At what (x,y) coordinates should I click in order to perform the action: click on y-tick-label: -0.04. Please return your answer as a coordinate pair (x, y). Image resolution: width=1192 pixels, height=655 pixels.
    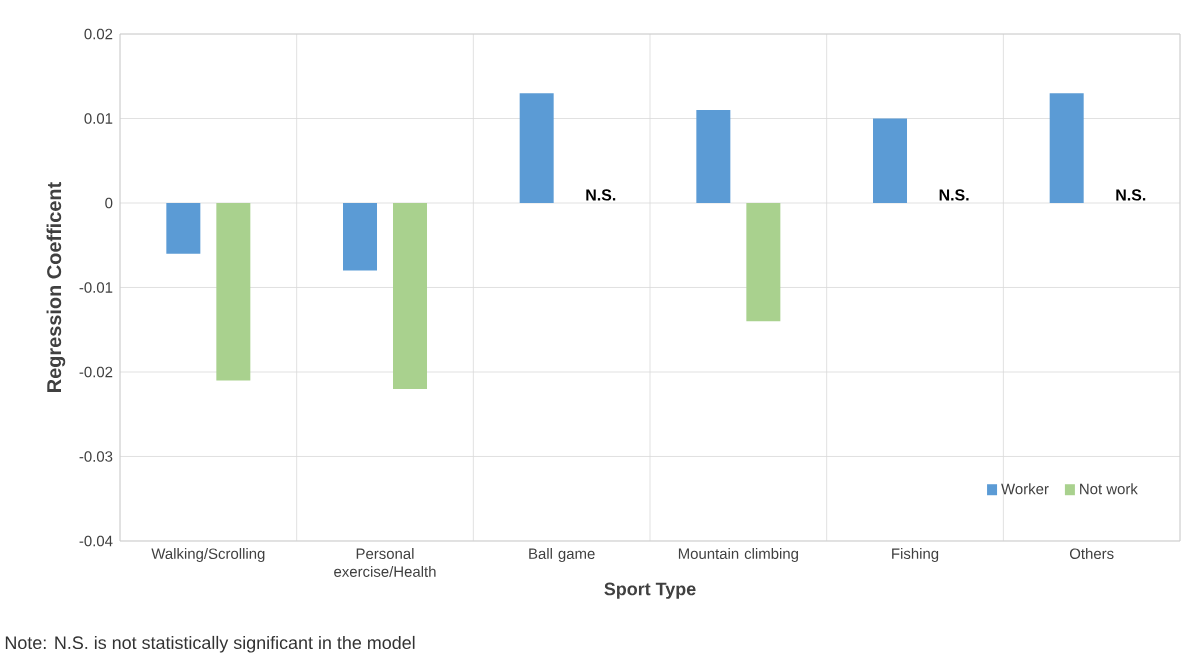
    Looking at the image, I should click on (96, 541).